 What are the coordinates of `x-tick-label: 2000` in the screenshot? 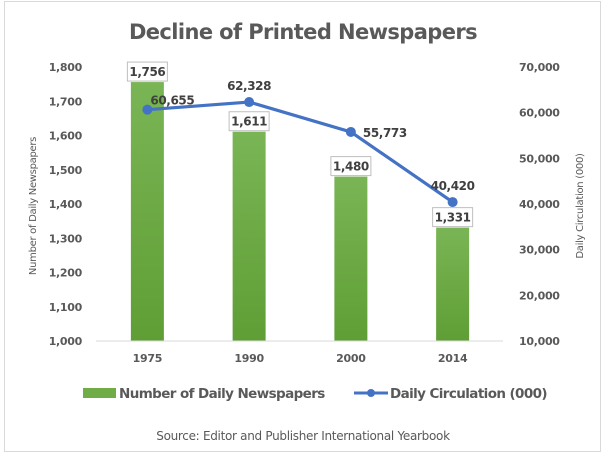 It's located at (351, 358).